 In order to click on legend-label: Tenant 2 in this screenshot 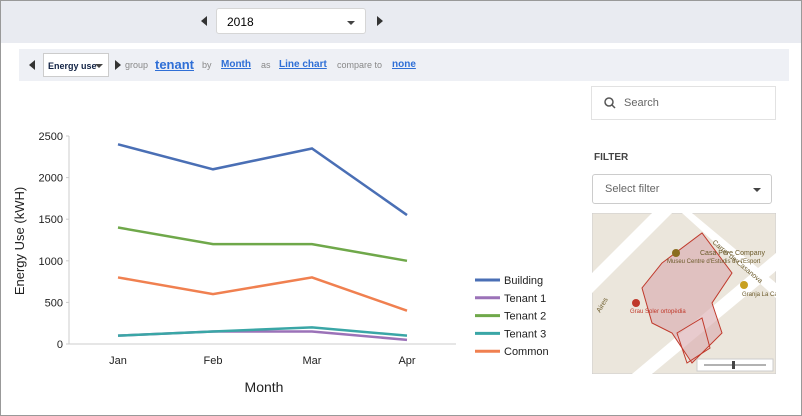, I will do `click(525, 317)`.